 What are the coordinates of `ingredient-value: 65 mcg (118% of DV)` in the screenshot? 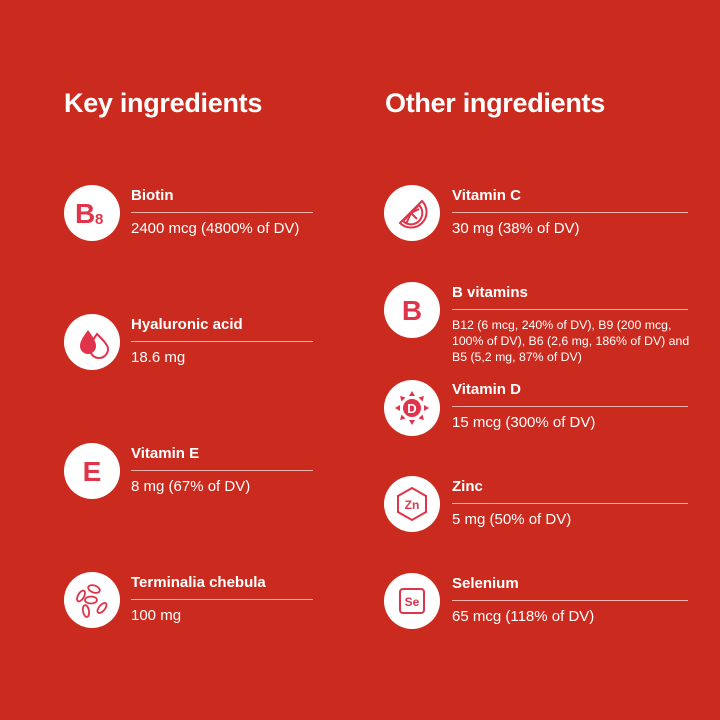 It's located at (523, 616).